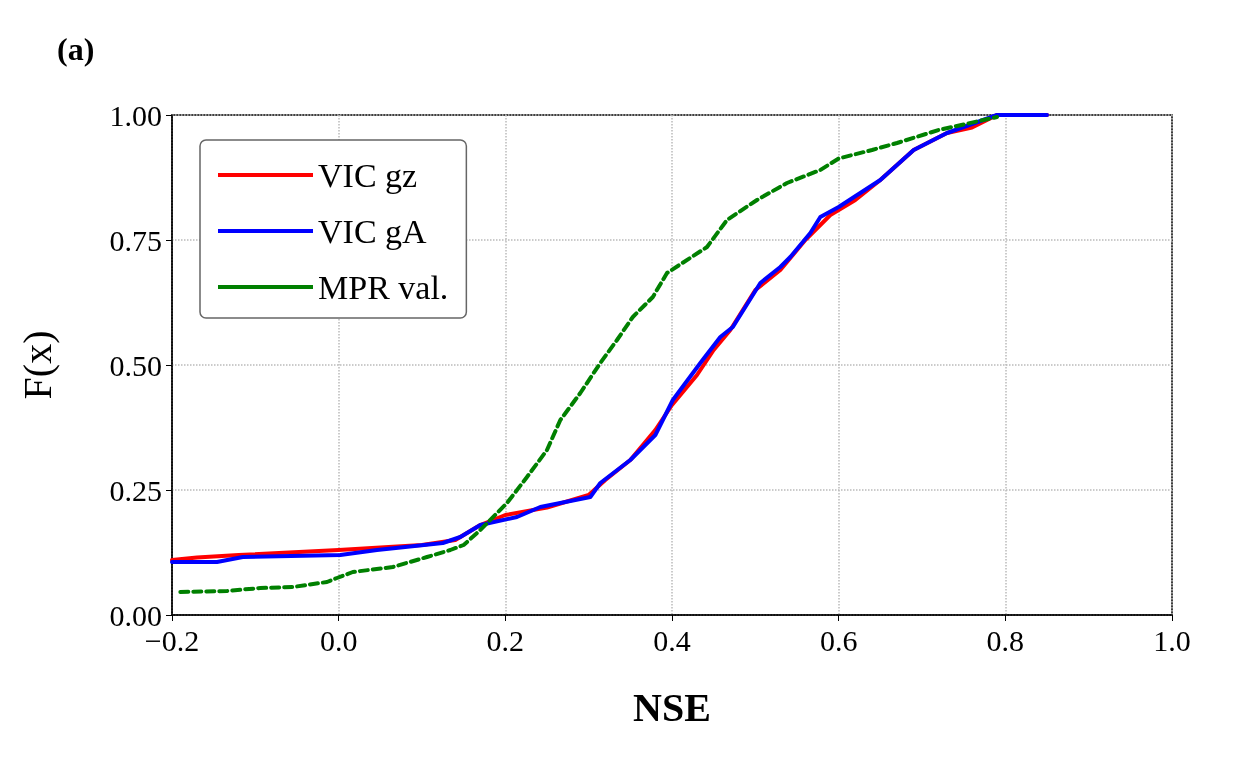 The width and height of the screenshot is (1246, 775). Describe the element at coordinates (338, 640) in the screenshot. I see `x-tick-label: 0.0` at that location.